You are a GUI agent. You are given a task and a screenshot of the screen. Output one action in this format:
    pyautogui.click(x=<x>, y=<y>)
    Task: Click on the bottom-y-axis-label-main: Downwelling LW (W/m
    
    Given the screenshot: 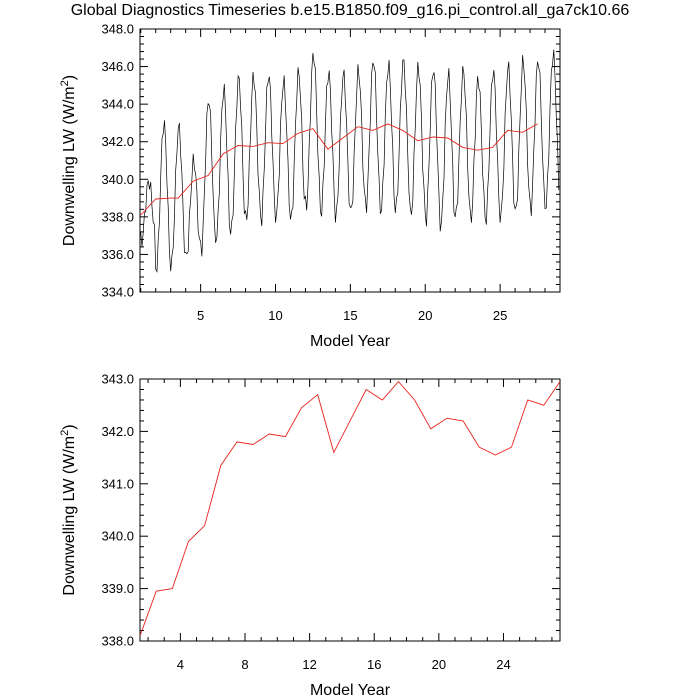 What is the action you would take?
    pyautogui.click(x=69, y=516)
    